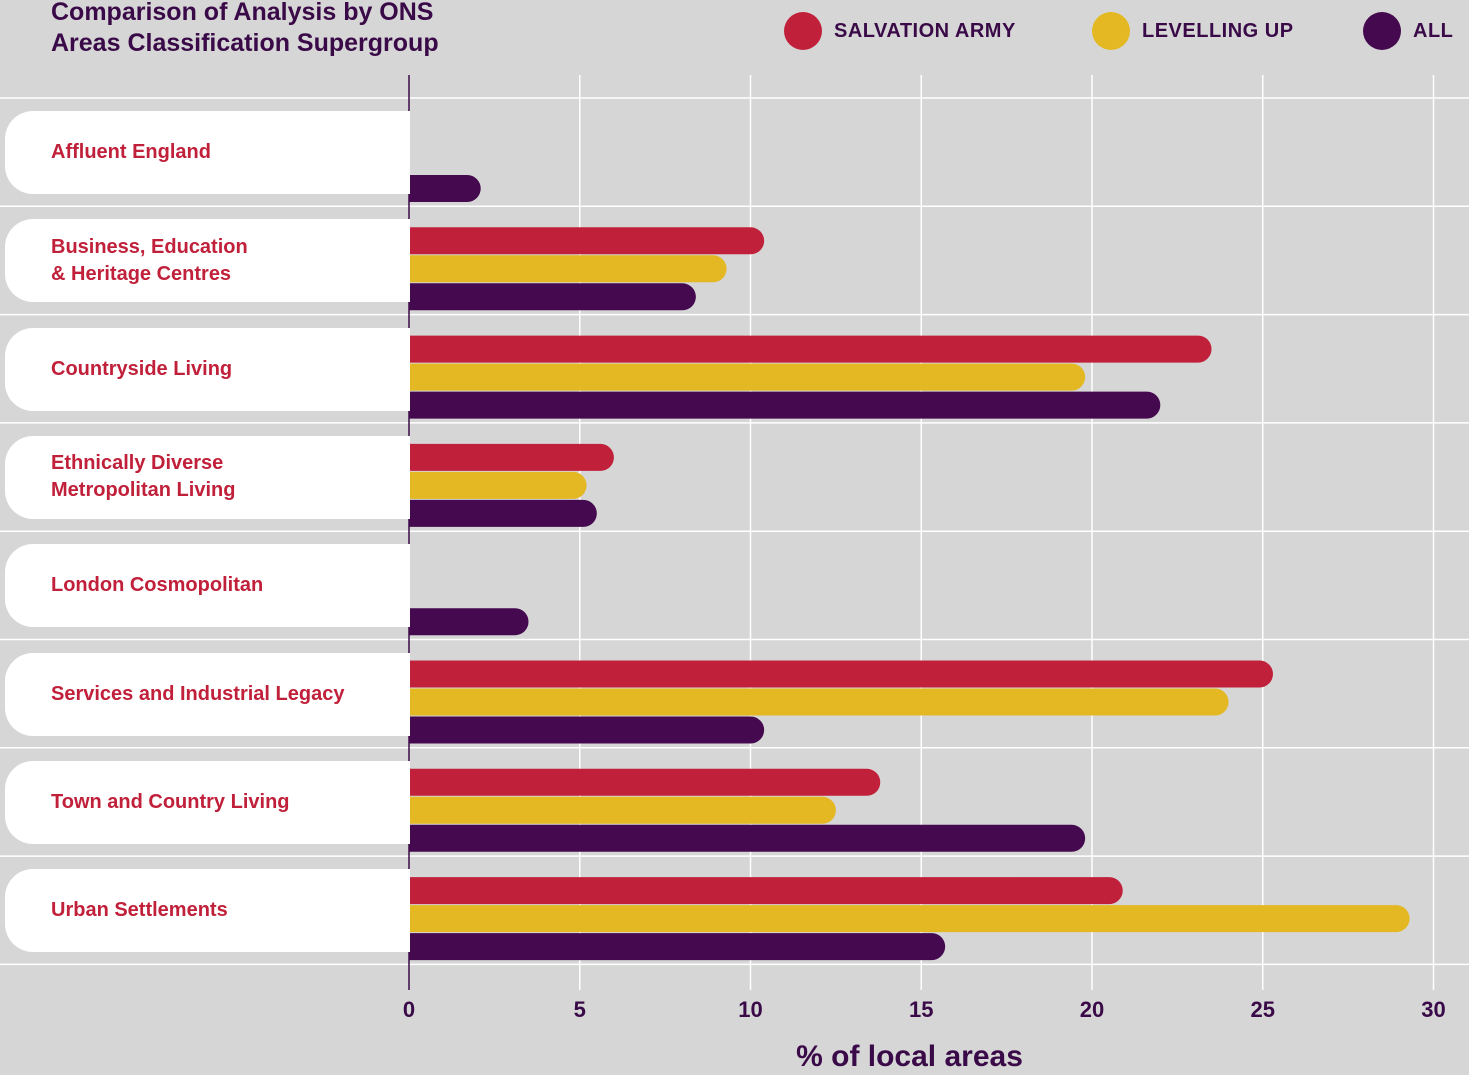 The width and height of the screenshot is (1469, 1075). Describe the element at coordinates (750, 1009) in the screenshot. I see `x-tick-label: 10` at that location.